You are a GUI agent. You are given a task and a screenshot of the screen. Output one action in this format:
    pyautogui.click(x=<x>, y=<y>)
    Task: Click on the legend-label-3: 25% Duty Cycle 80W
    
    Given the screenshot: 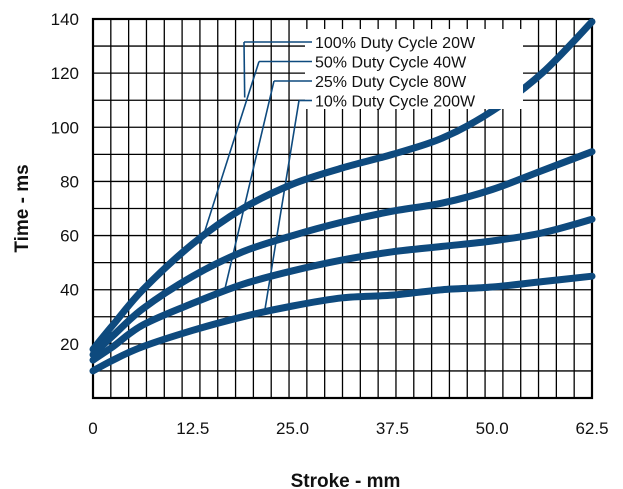 What is the action you would take?
    pyautogui.click(x=391, y=82)
    